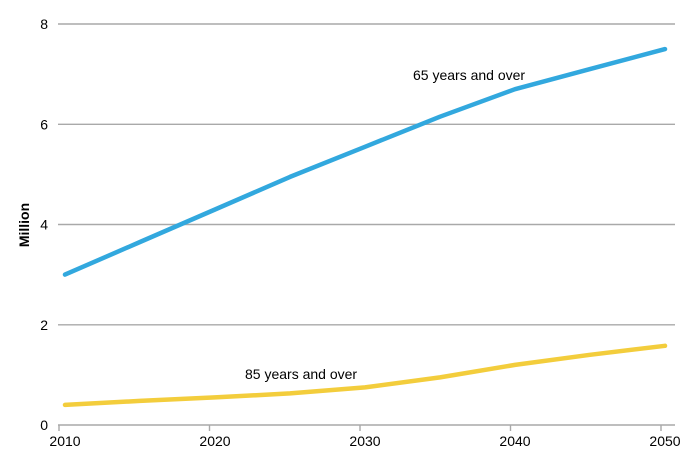 The height and width of the screenshot is (462, 700). Describe the element at coordinates (469, 75) in the screenshot. I see `series-label-65-years-and-over: 65 years and over` at that location.